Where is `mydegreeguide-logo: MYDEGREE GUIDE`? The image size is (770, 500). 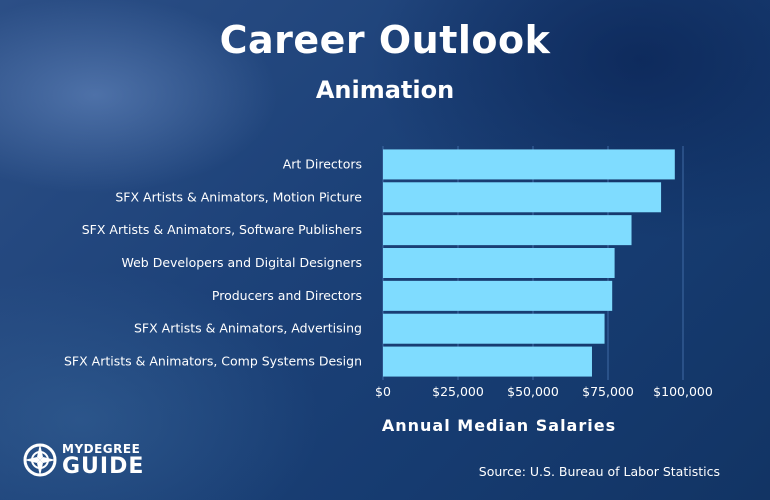
mydegreeguide-logo: MYDEGREE GUIDE is located at coordinates (85, 462).